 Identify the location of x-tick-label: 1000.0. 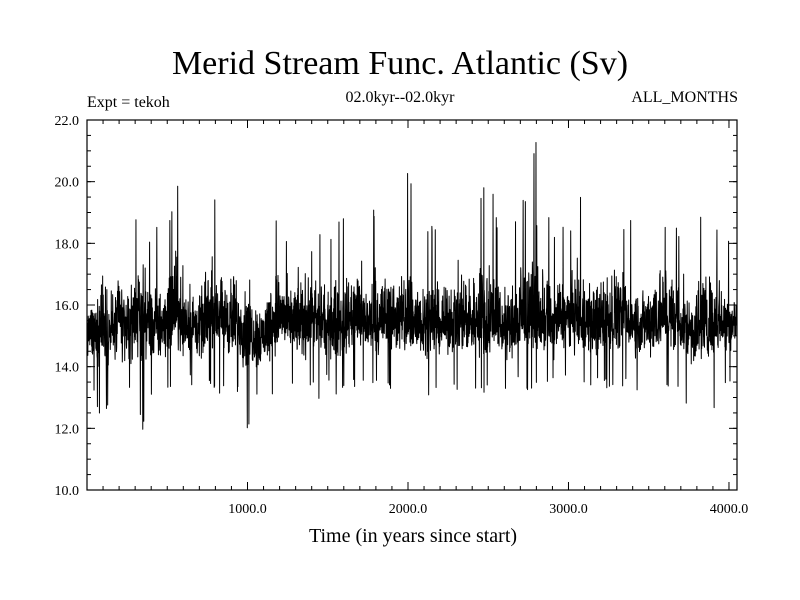
(247, 509).